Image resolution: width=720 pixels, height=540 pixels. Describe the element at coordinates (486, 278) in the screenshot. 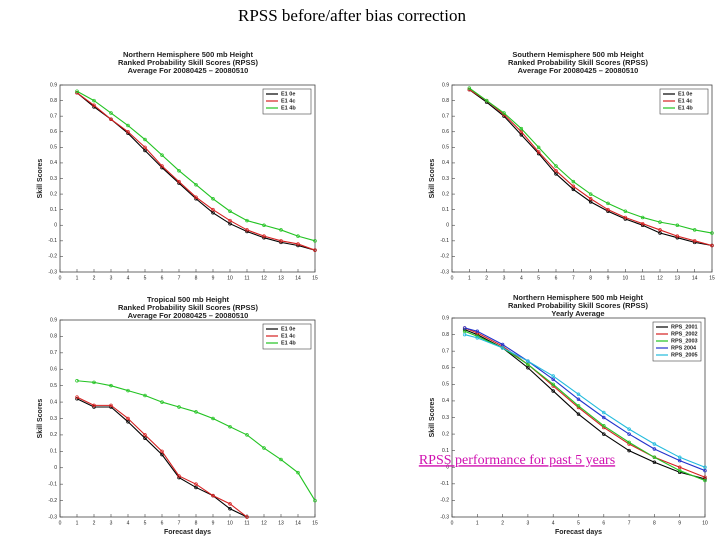

I see `x-tick-label: 2` at that location.